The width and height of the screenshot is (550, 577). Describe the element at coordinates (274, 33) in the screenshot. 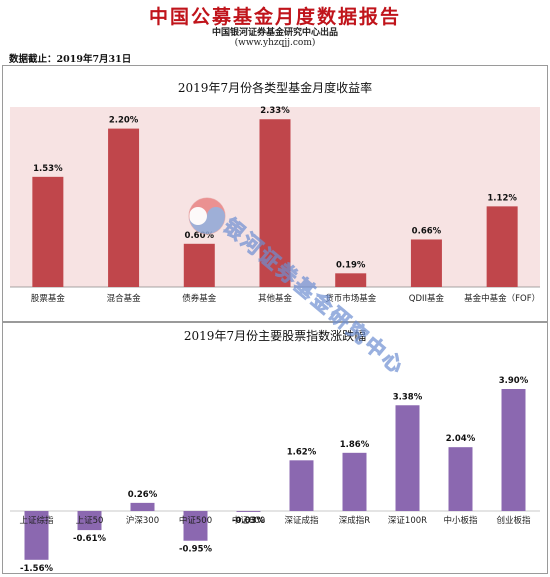

I see `report-subtitle: 中国银河证券基金研究中心出品` at that location.